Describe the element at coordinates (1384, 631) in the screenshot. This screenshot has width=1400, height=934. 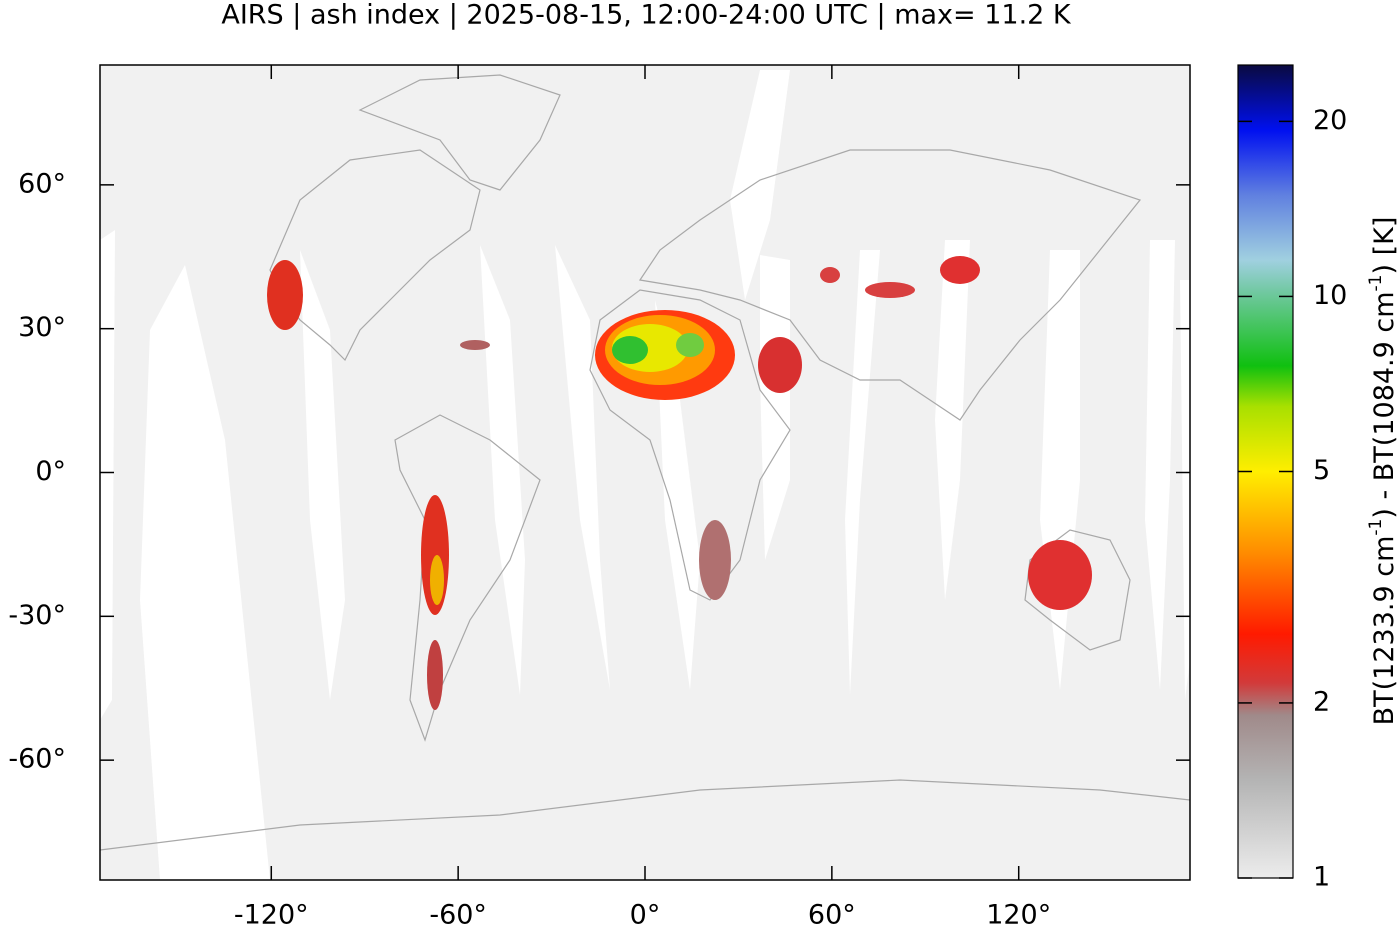
I see `colorbar-label-part: BT(1233.9 cm` at that location.